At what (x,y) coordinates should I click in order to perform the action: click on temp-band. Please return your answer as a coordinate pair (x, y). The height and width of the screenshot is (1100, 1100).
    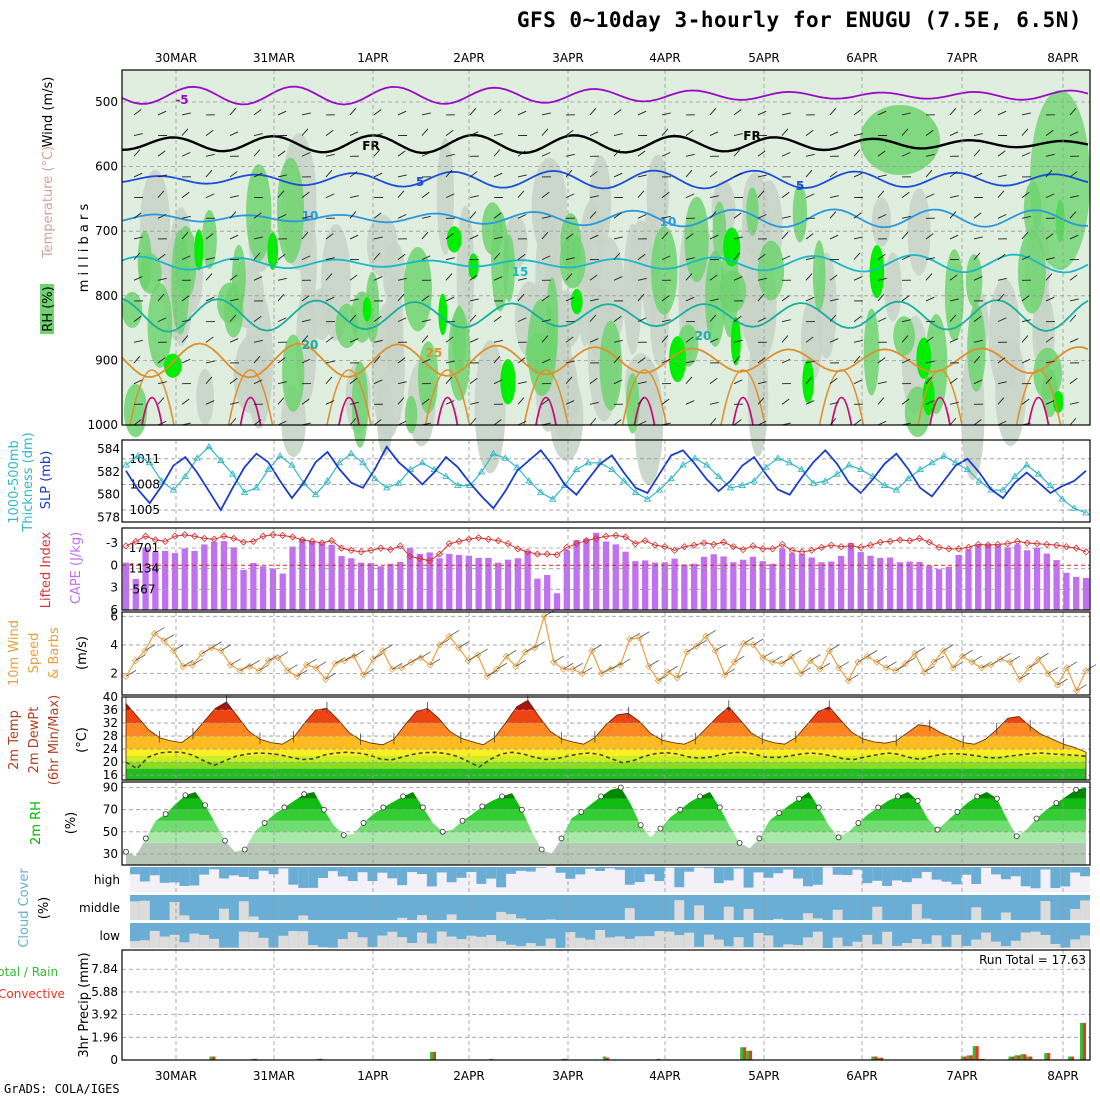
    Looking at the image, I should click on (606, 765).